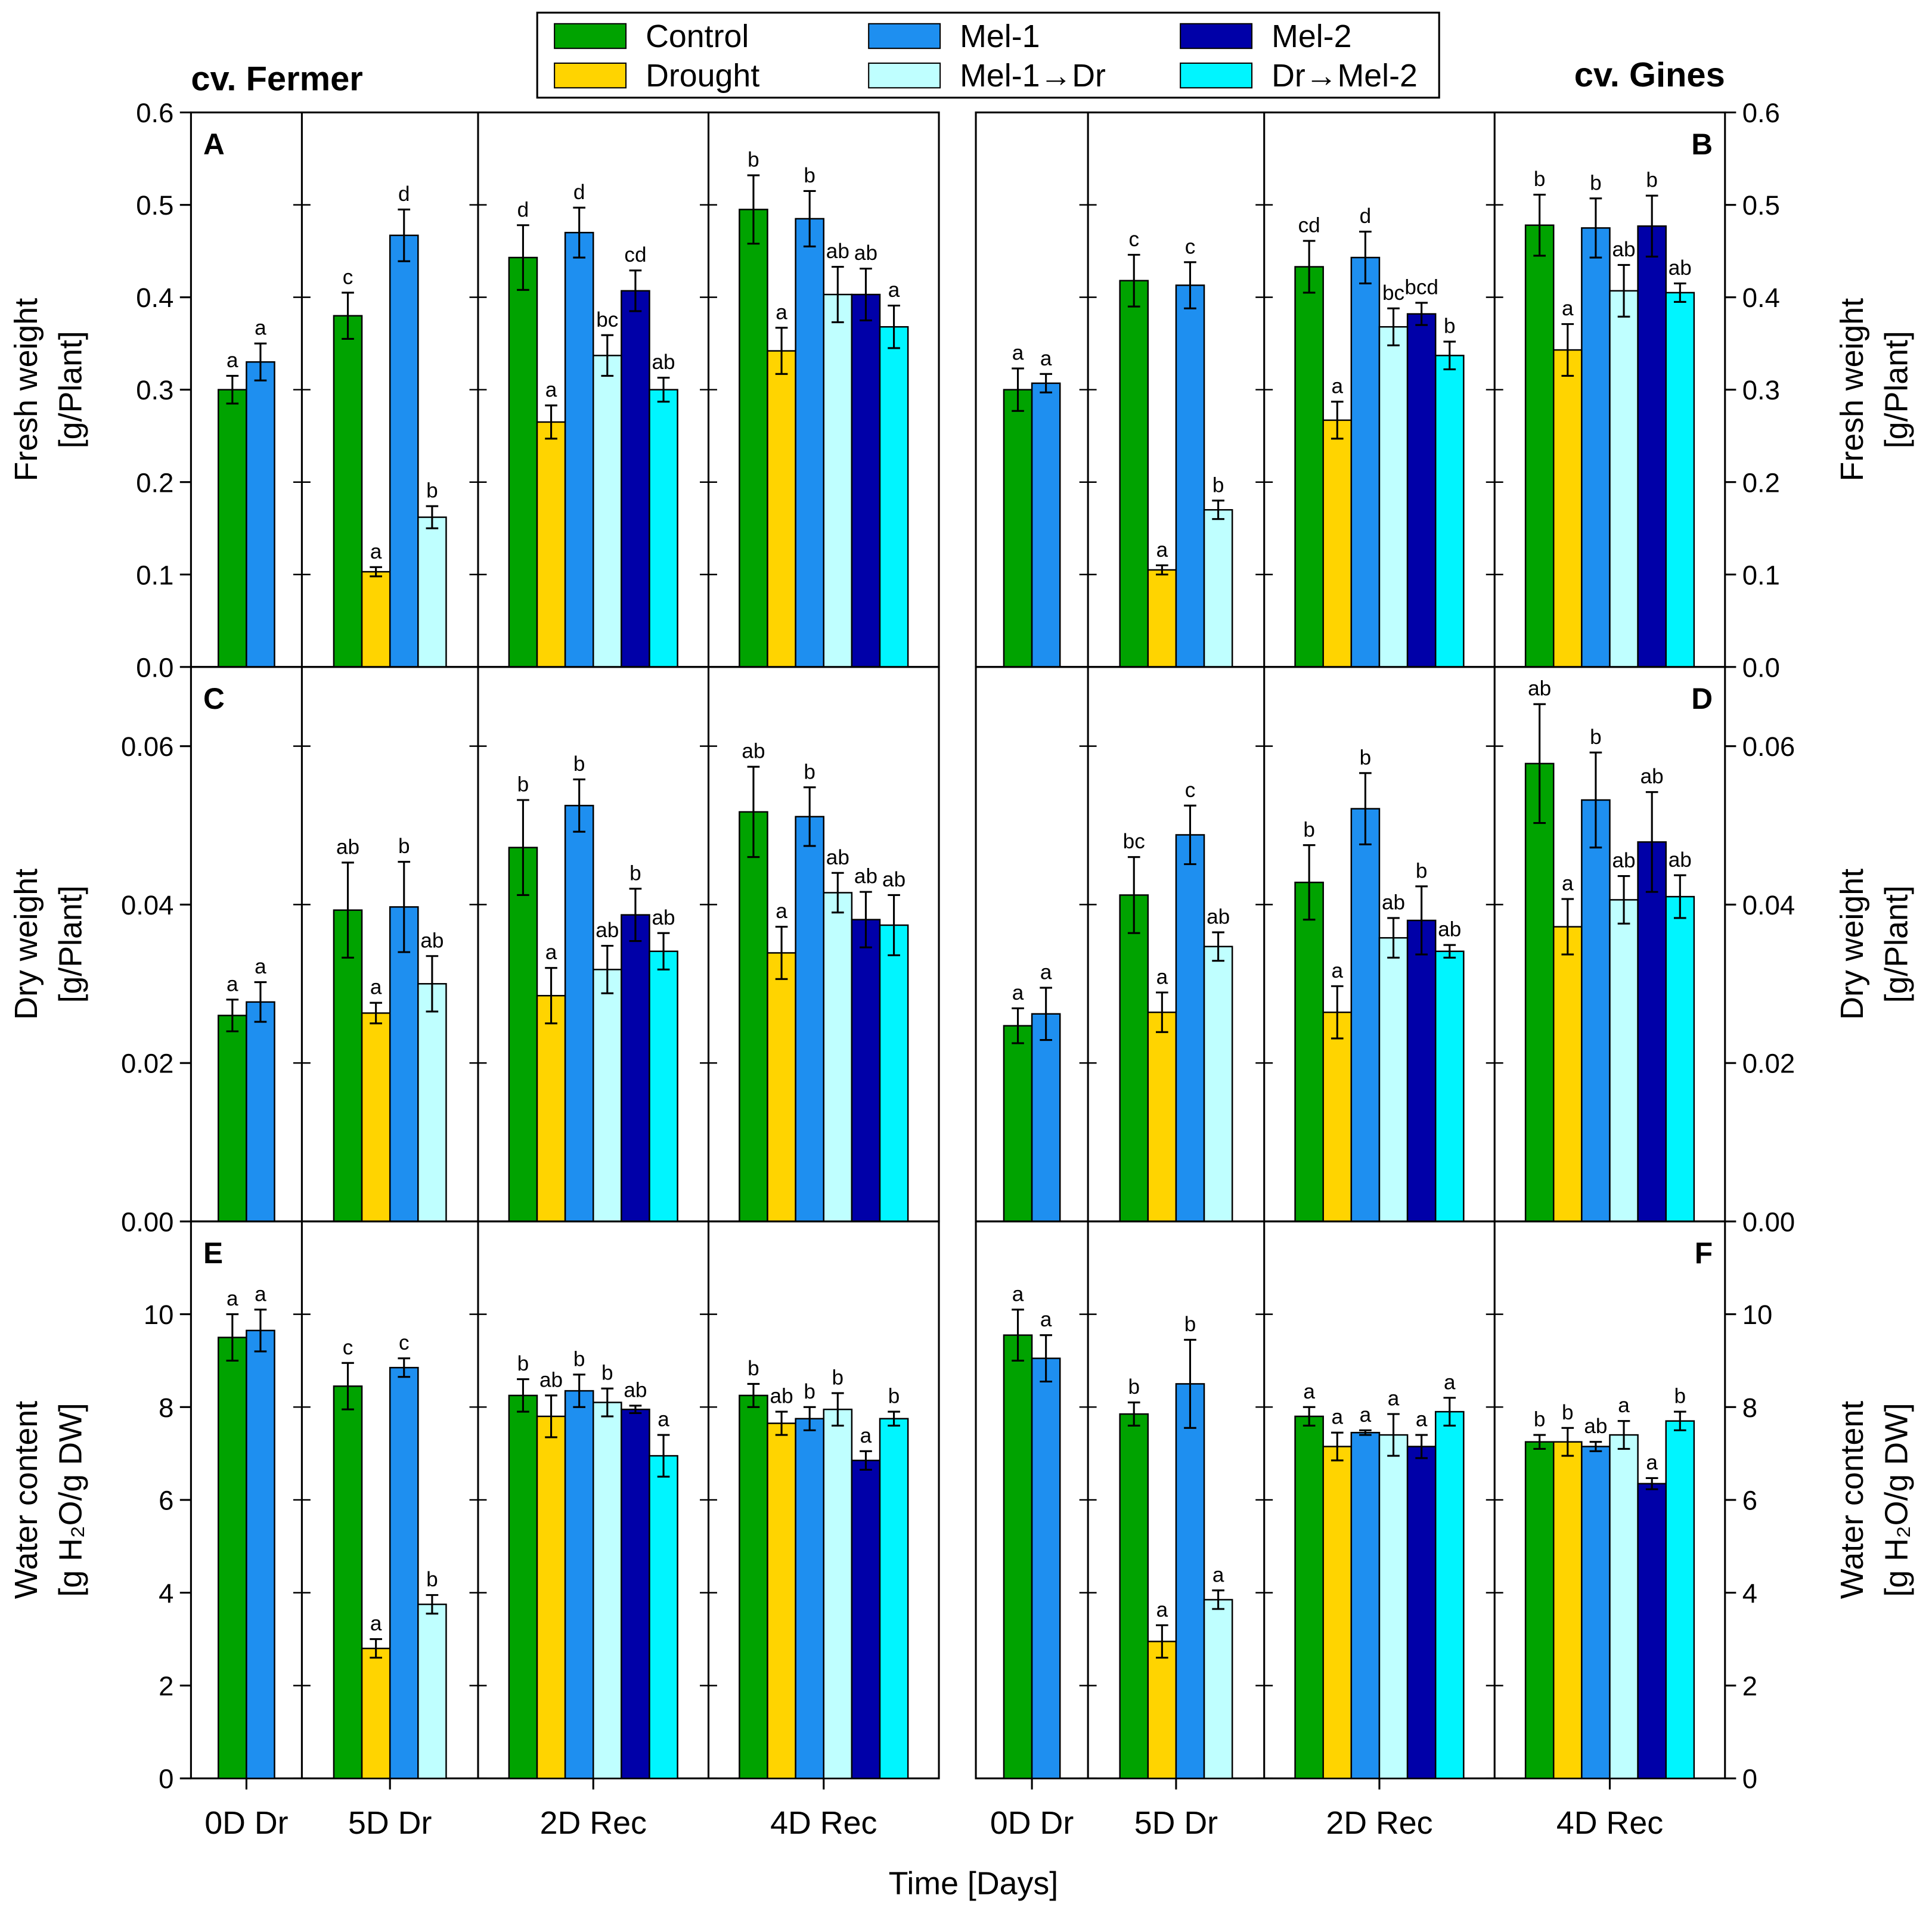 This screenshot has height=1913, width=1932. Describe the element at coordinates (1345, 76) in the screenshot. I see `legend-label: Dr→Mel-2` at that location.